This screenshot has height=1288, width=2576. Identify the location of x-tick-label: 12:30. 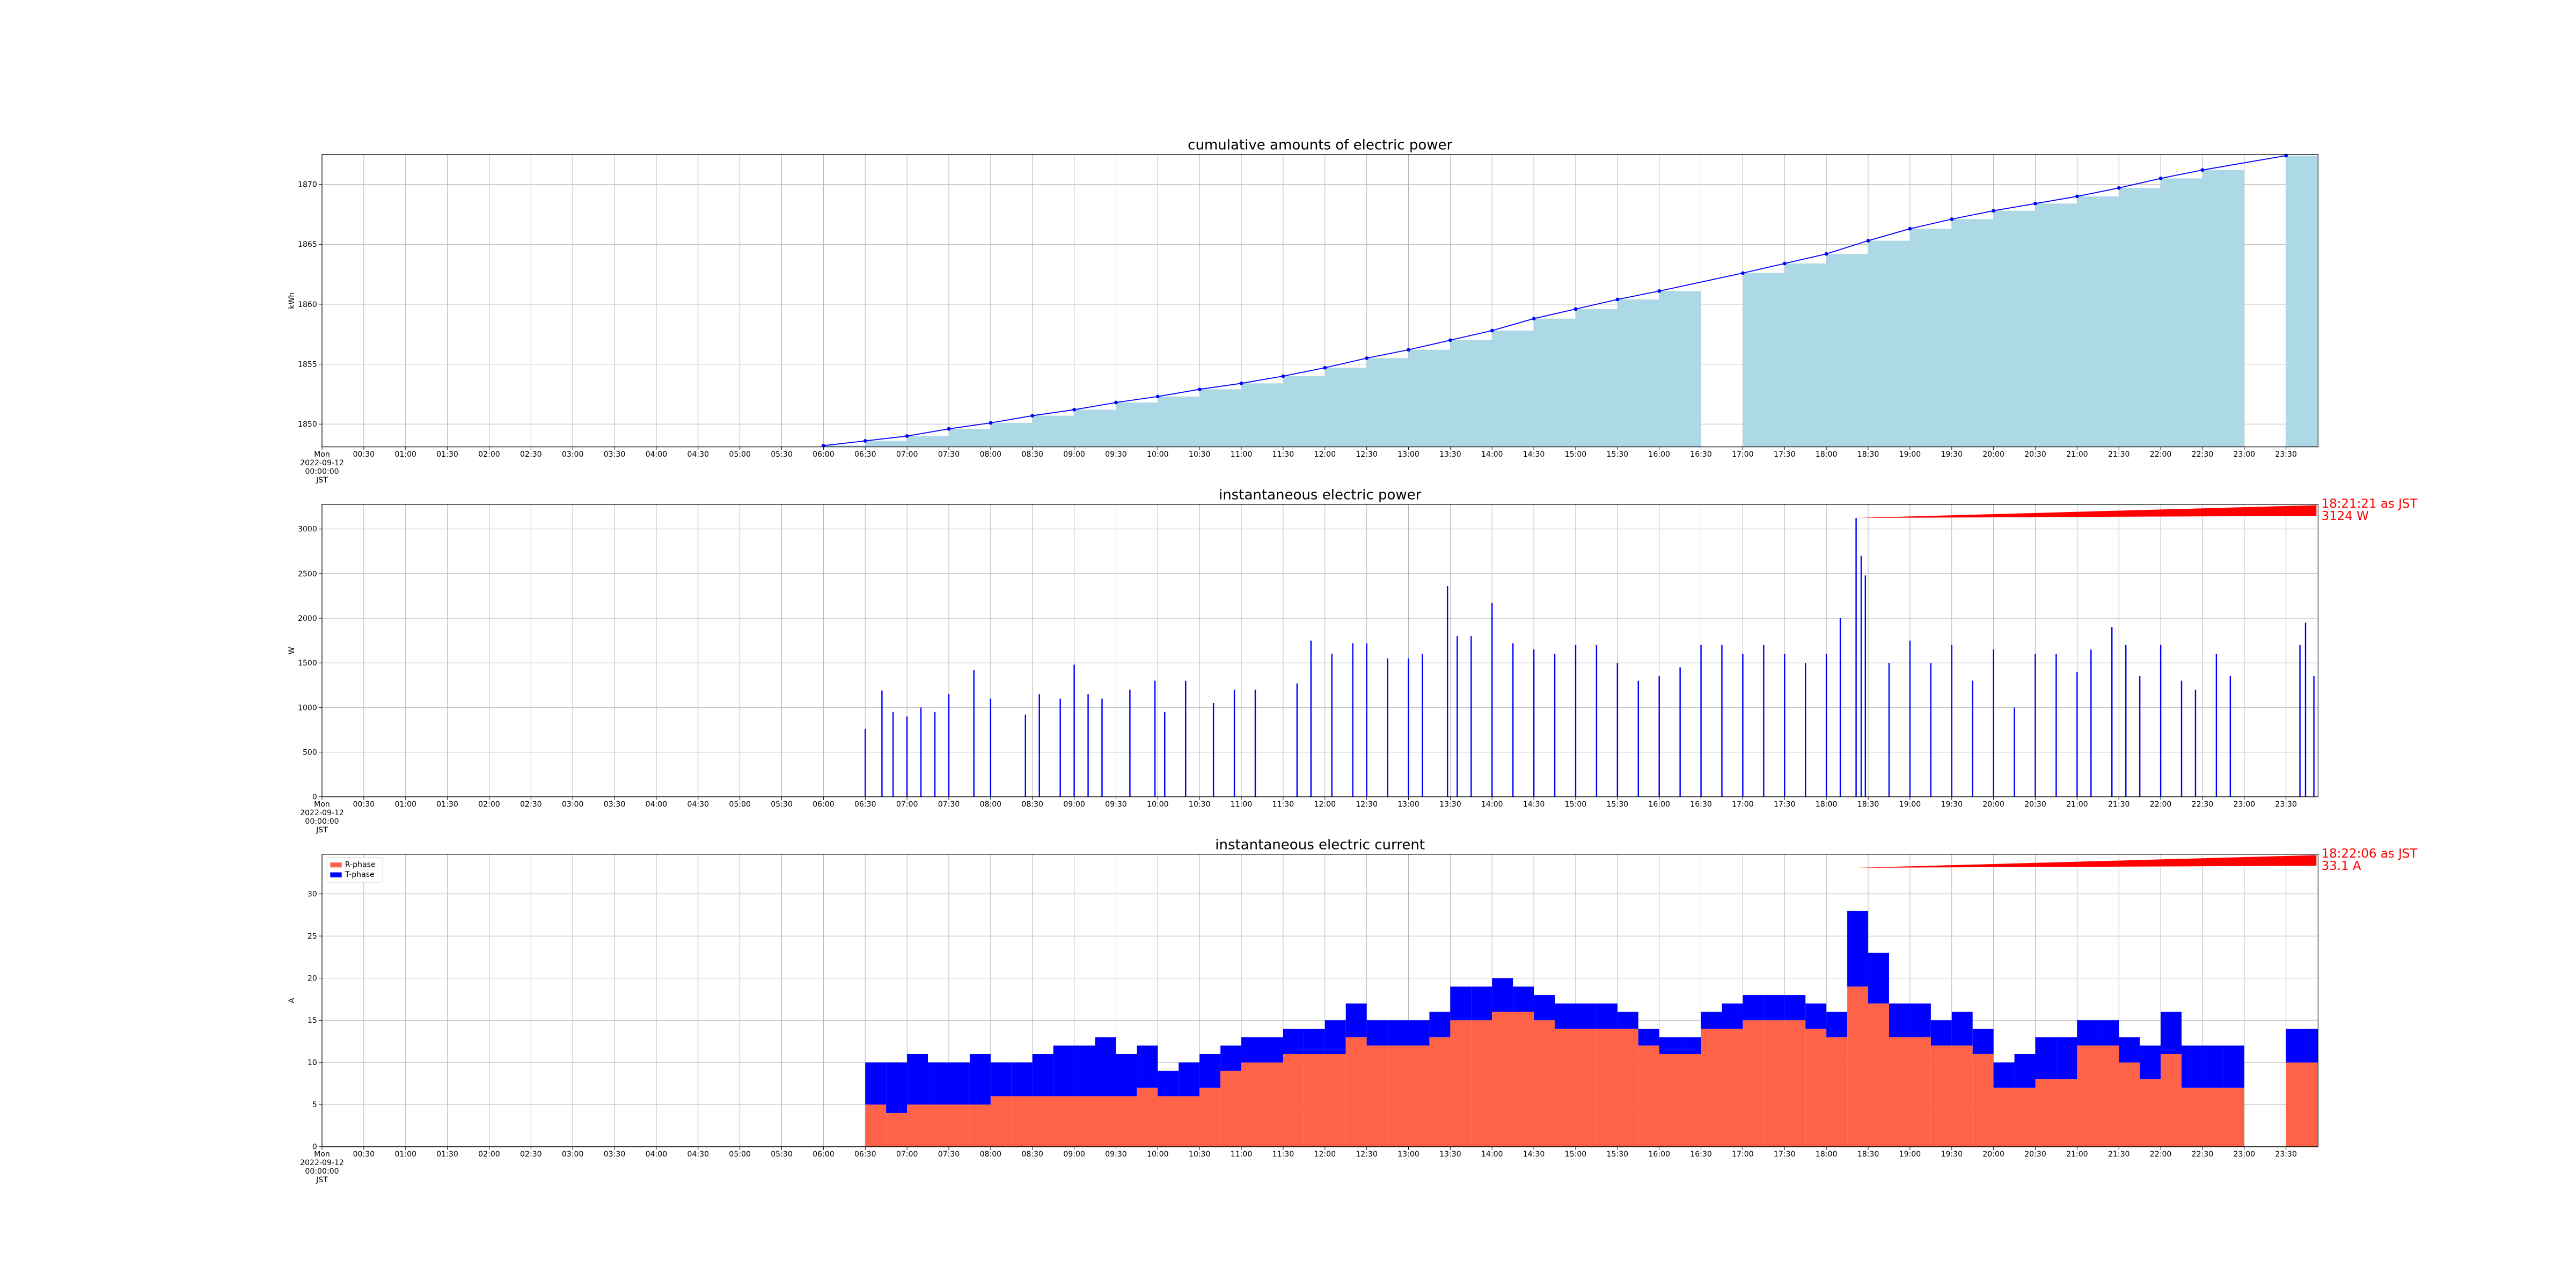
(1367, 804).